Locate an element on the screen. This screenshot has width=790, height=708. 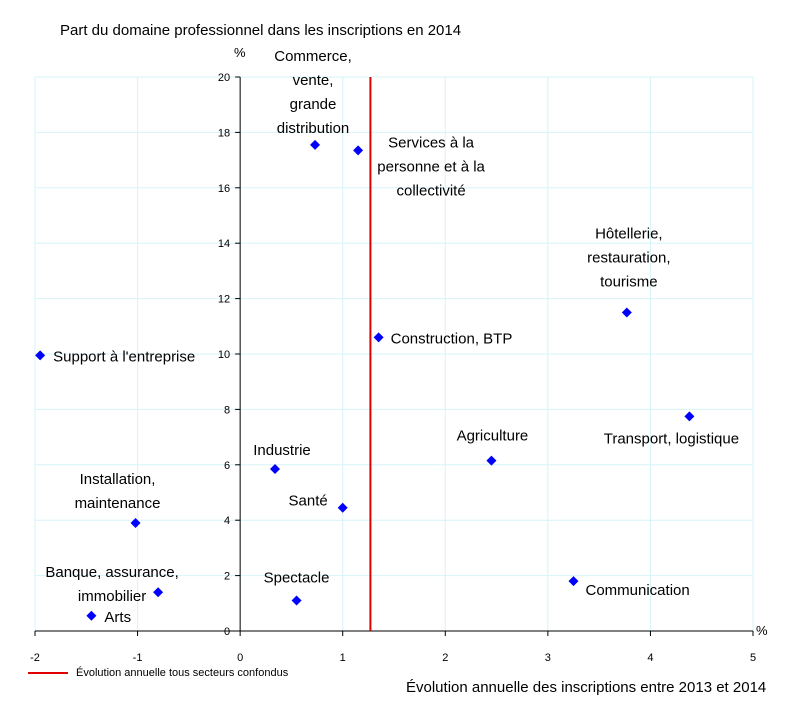
point-label: Arts is located at coordinates (117, 617).